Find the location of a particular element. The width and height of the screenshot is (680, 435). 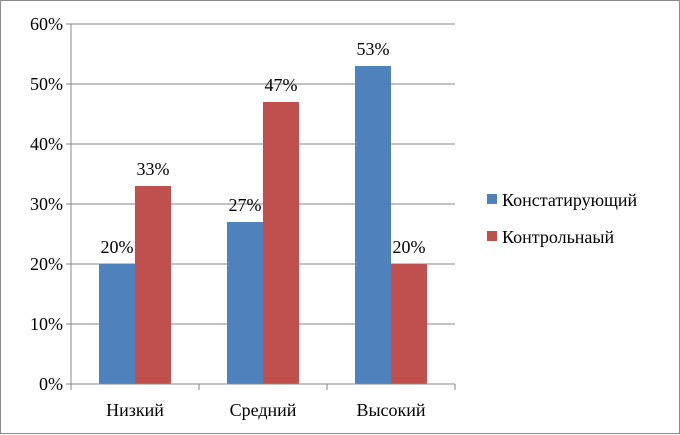

y-tick-label: 50% is located at coordinates (46, 84).